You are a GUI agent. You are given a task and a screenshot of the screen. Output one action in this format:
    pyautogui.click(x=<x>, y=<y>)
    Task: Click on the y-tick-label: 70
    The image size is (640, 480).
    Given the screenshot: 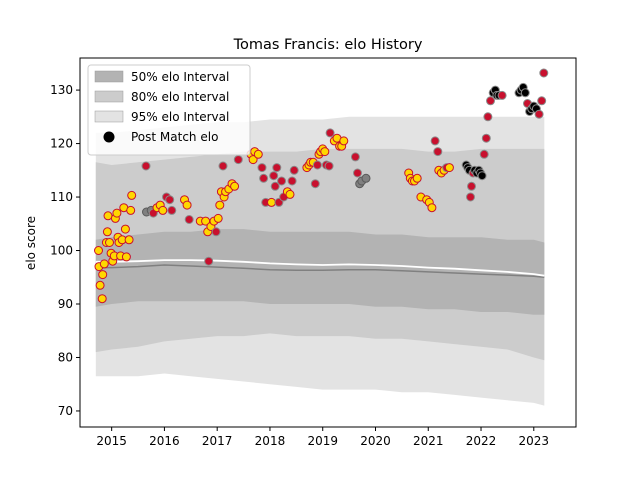 What is the action you would take?
    pyautogui.click(x=65, y=411)
    